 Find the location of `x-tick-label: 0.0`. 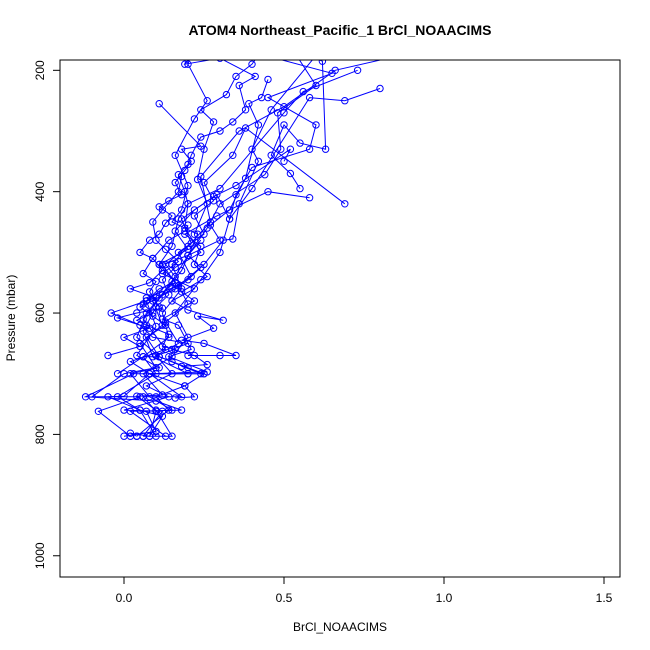

x-tick-label: 0.0 is located at coordinates (124, 598).